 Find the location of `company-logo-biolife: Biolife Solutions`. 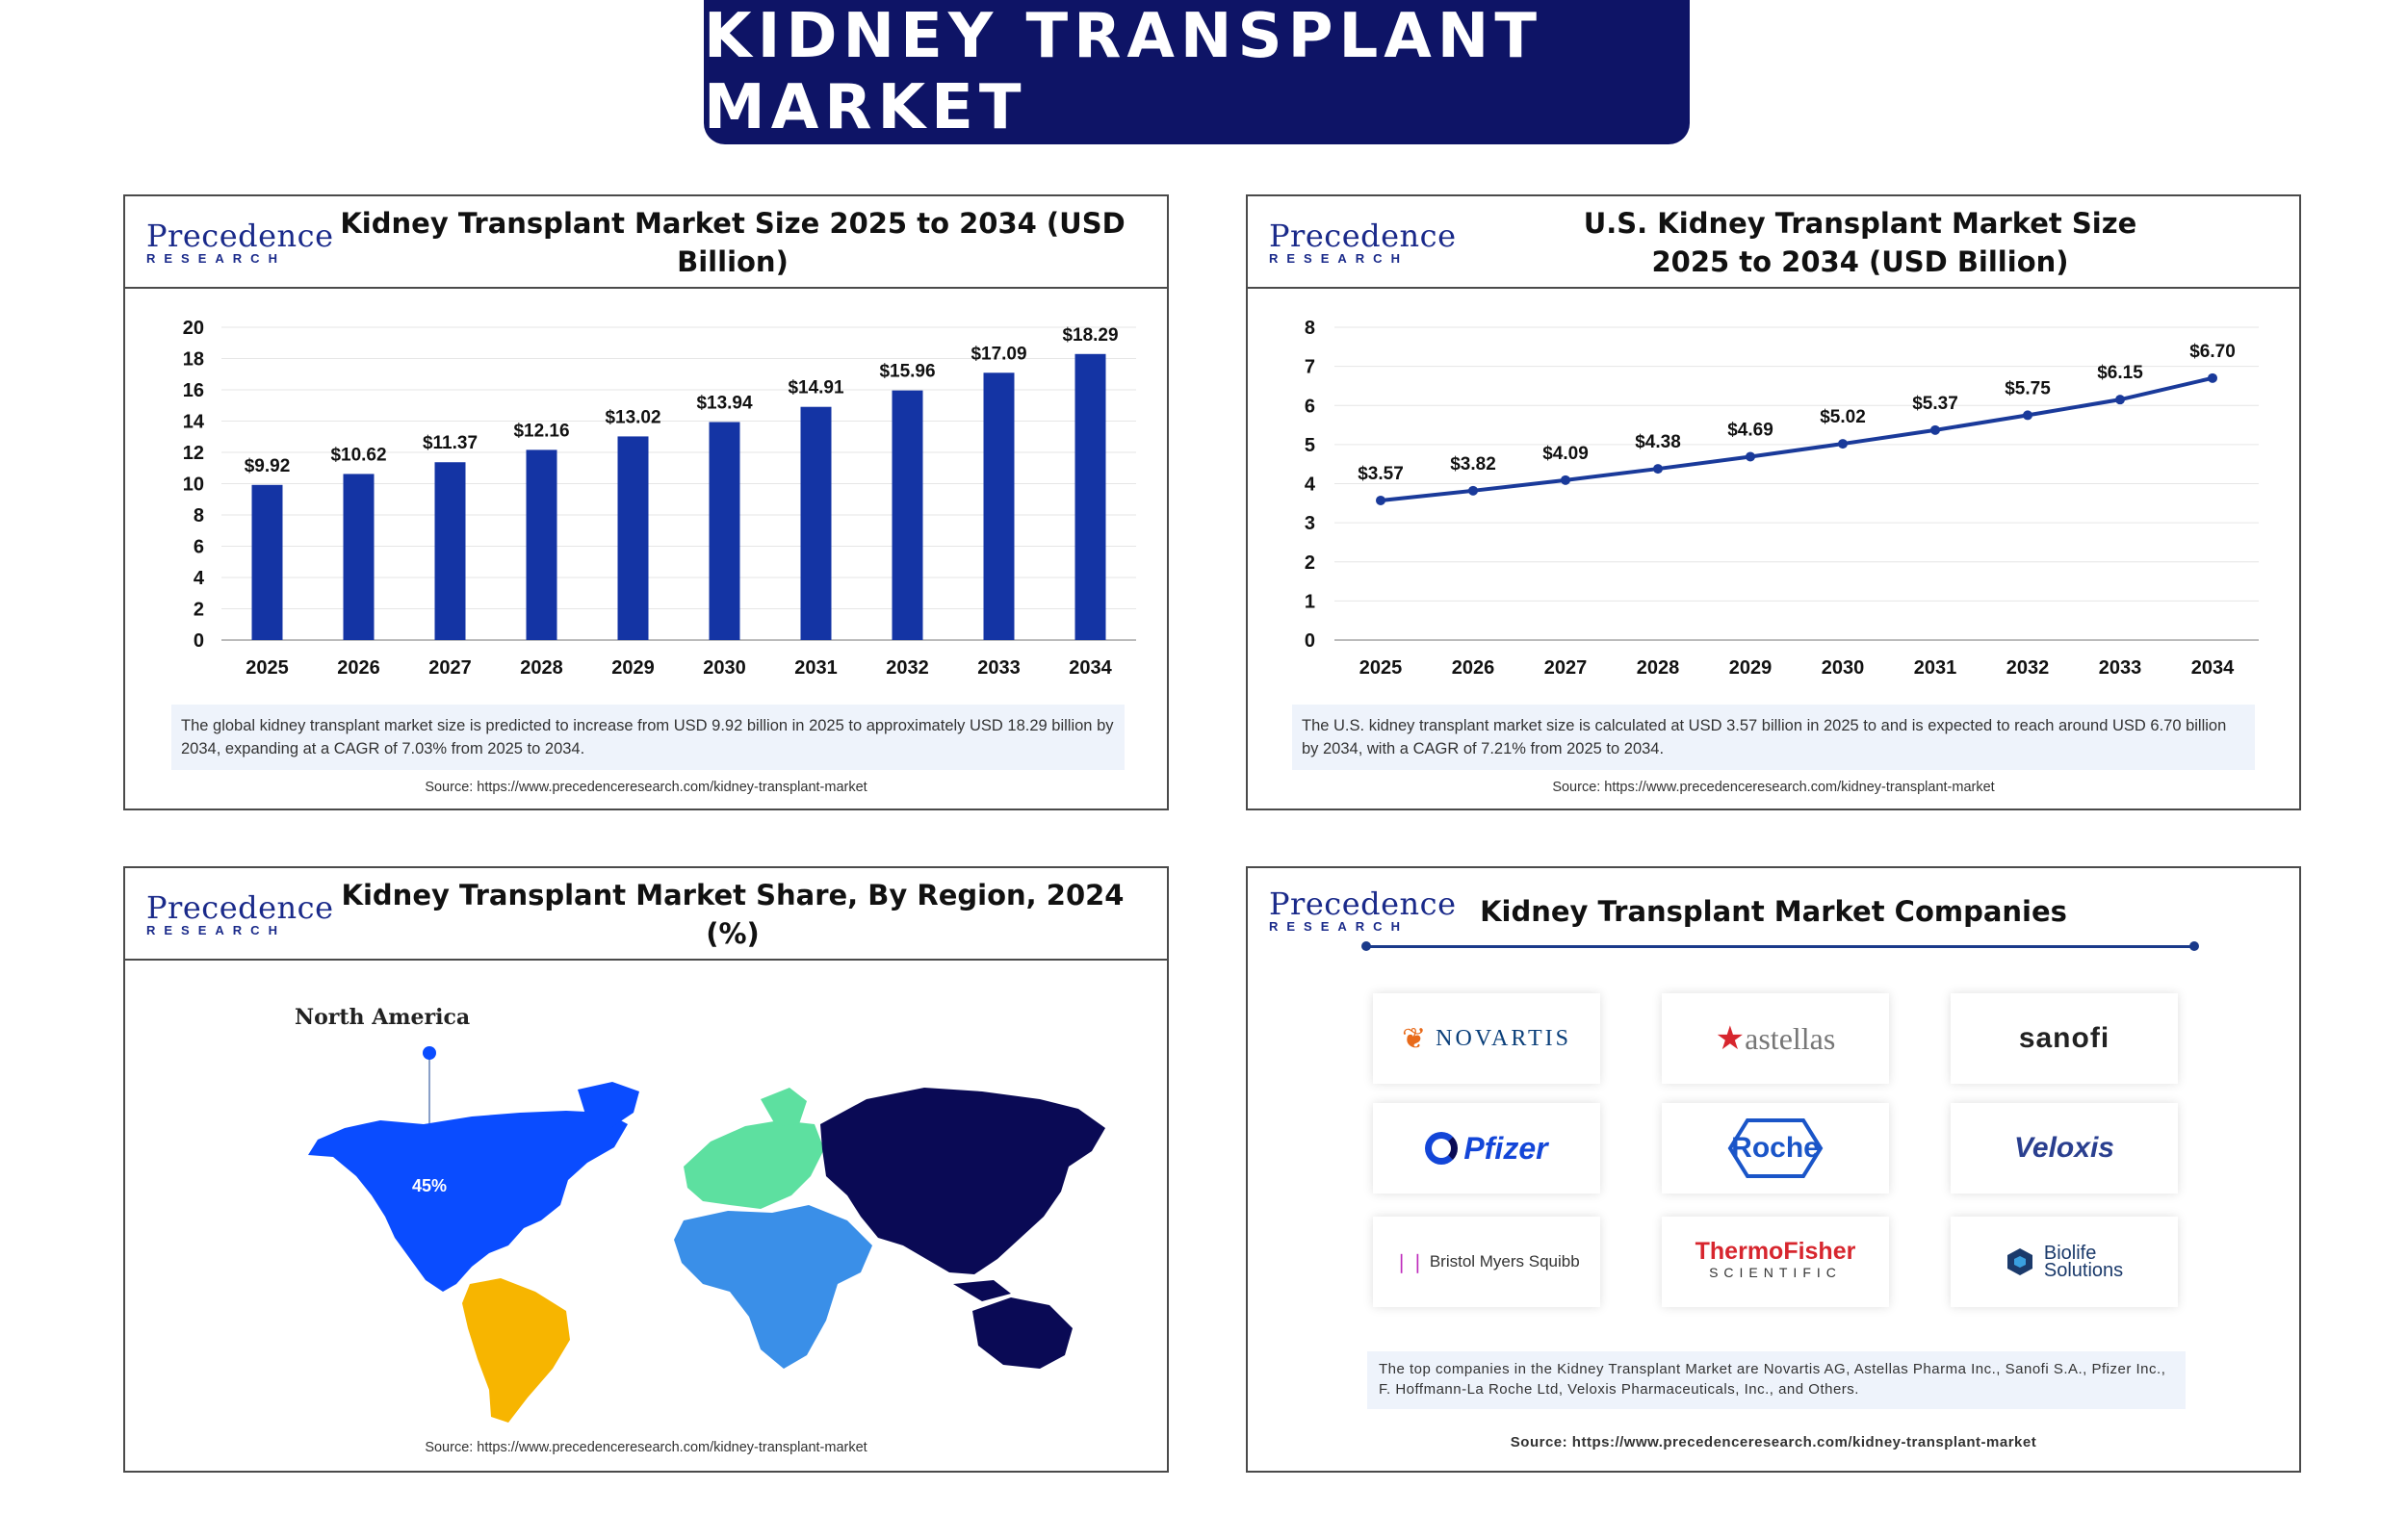

company-logo-biolife: Biolife Solutions is located at coordinates (2064, 1262).